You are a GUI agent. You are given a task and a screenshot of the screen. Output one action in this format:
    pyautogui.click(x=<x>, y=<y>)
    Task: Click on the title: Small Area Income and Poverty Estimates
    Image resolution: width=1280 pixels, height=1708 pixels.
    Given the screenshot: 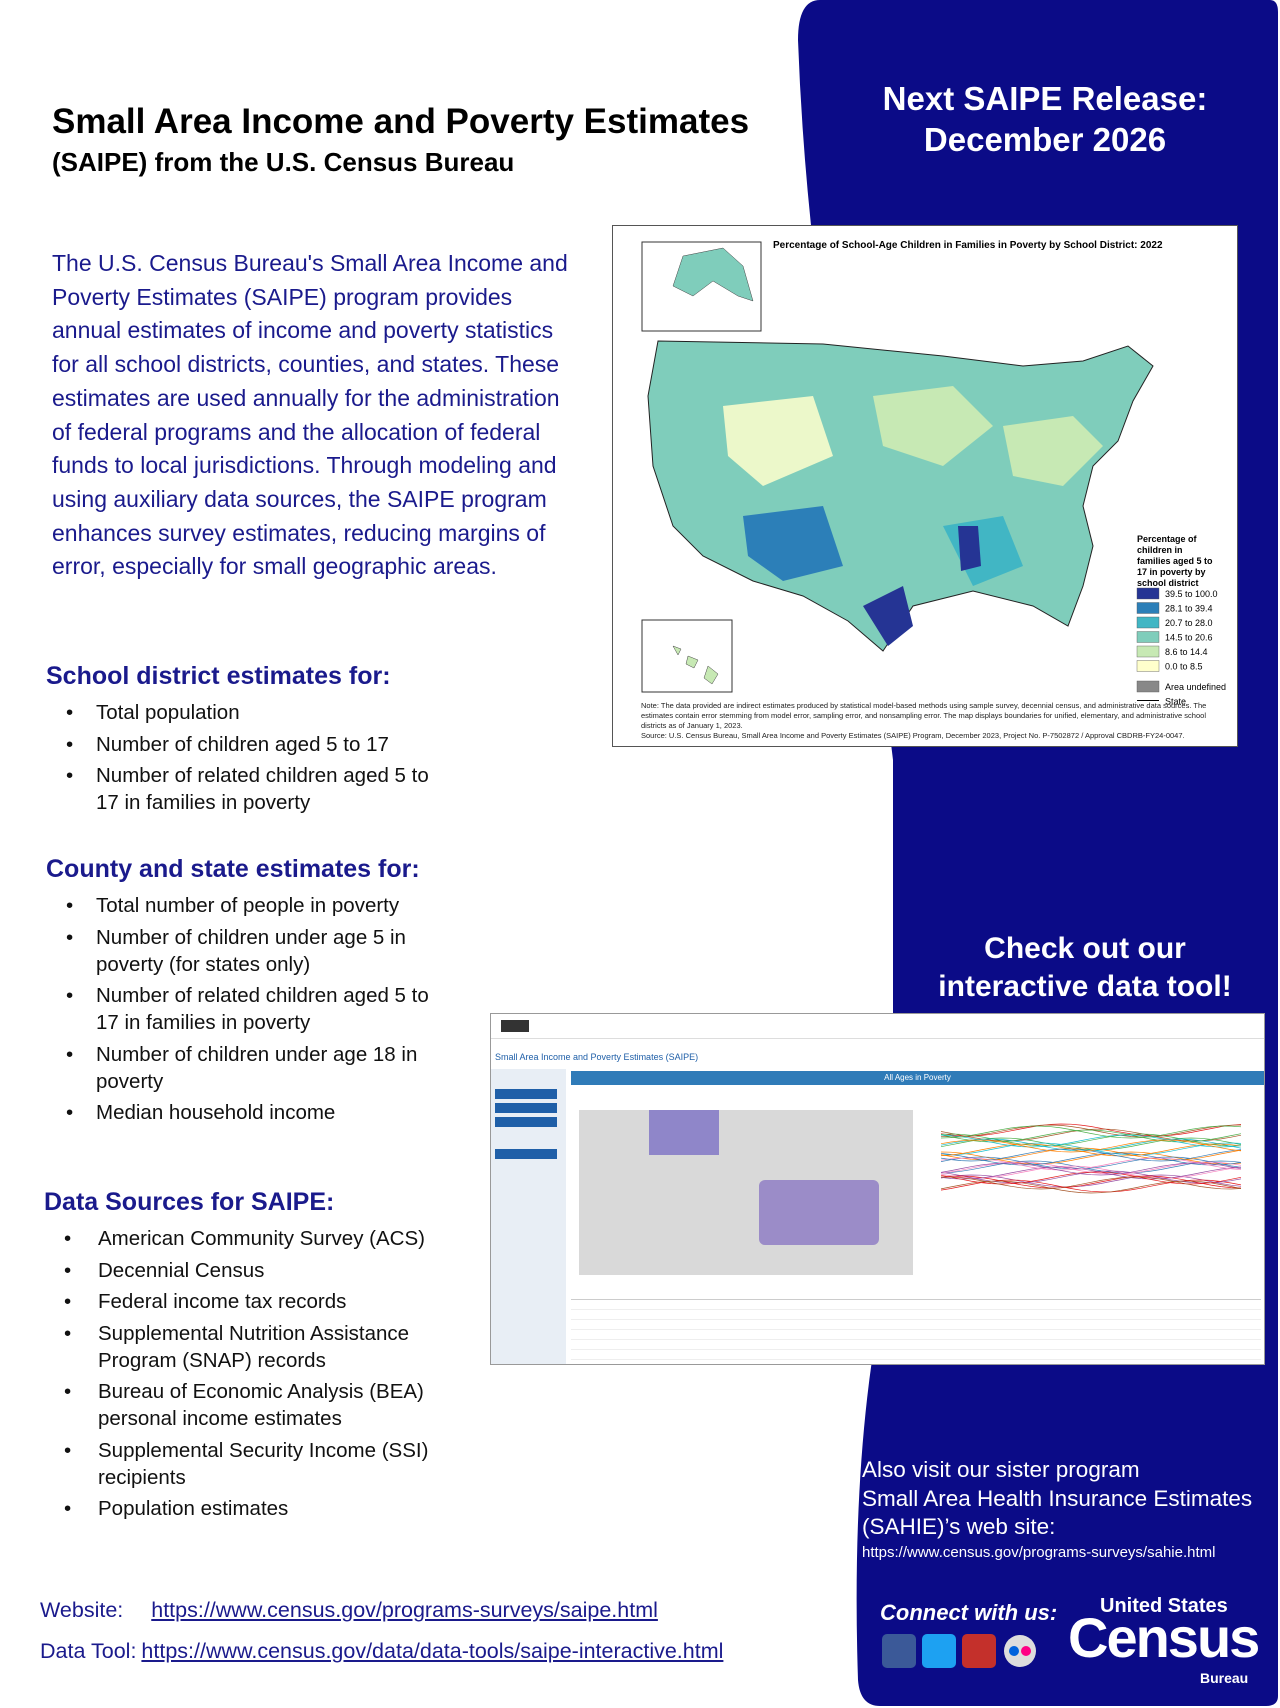 What is the action you would take?
    pyautogui.click(x=401, y=121)
    